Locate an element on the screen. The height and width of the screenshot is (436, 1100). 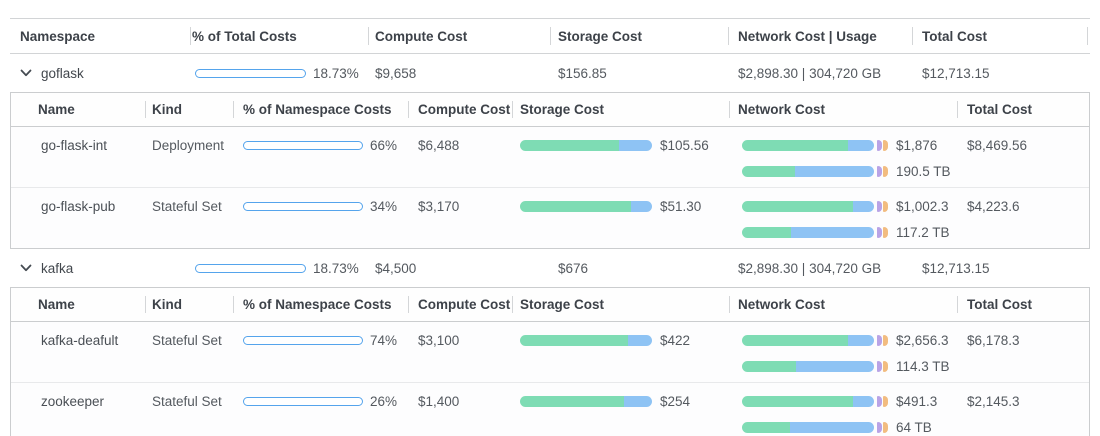
storage-green-segment is located at coordinates (574, 340).